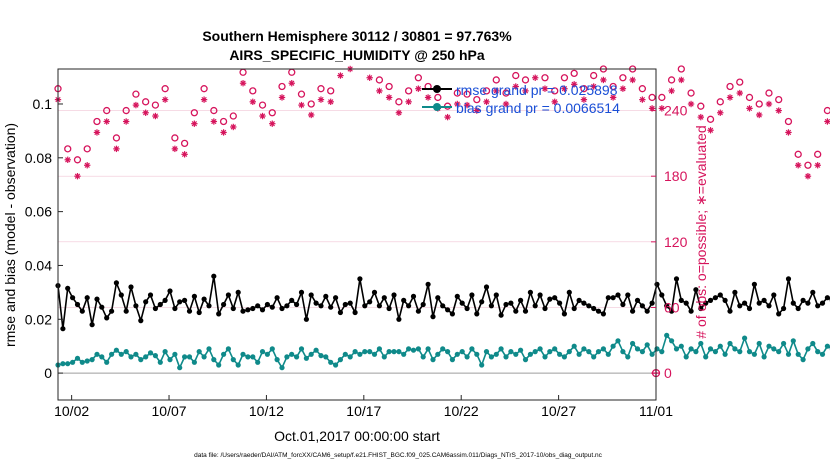  I want to click on y-tick-left-label: 0.04, so click(38, 265).